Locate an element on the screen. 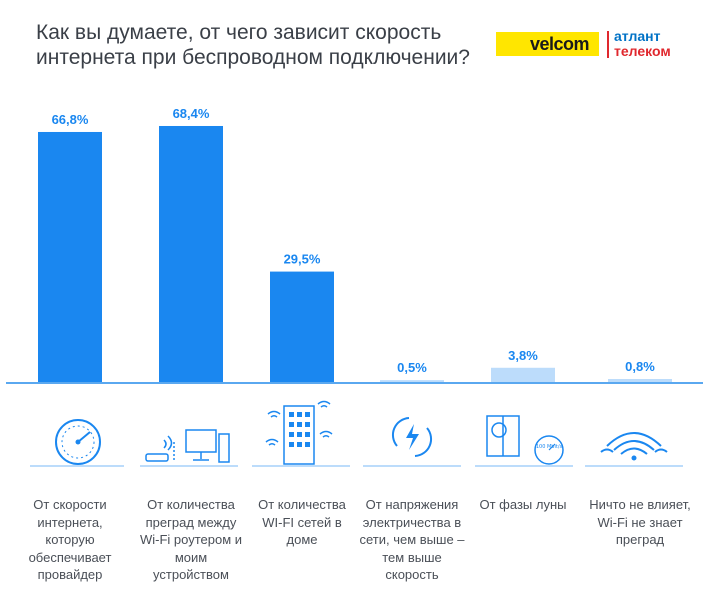 The image size is (707, 610). router-computer-icon is located at coordinates (189, 448).